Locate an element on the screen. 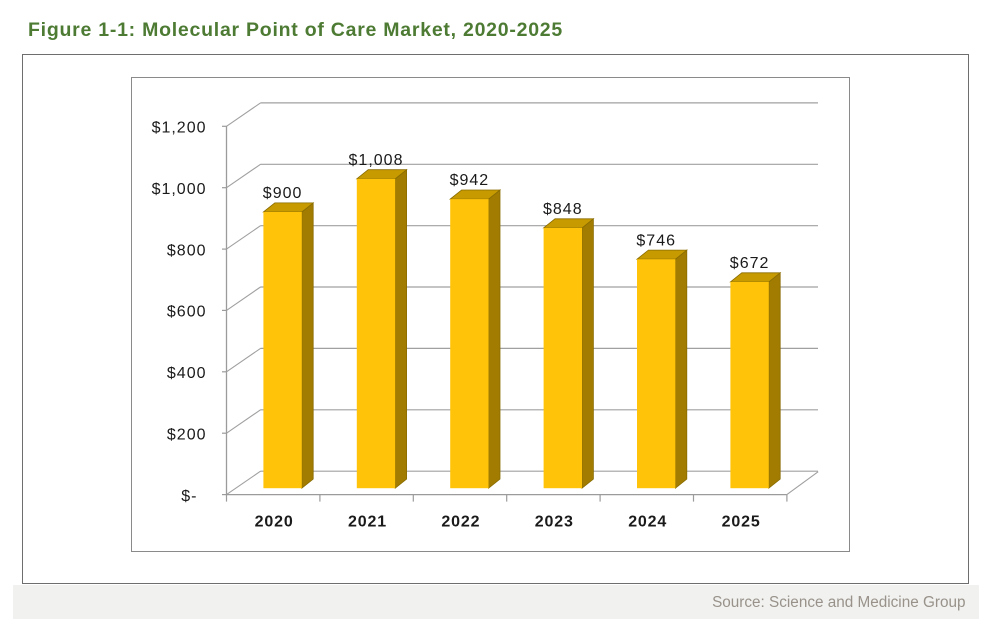 This screenshot has height=625, width=994. svg-text: $1,008 is located at coordinates (376, 160).